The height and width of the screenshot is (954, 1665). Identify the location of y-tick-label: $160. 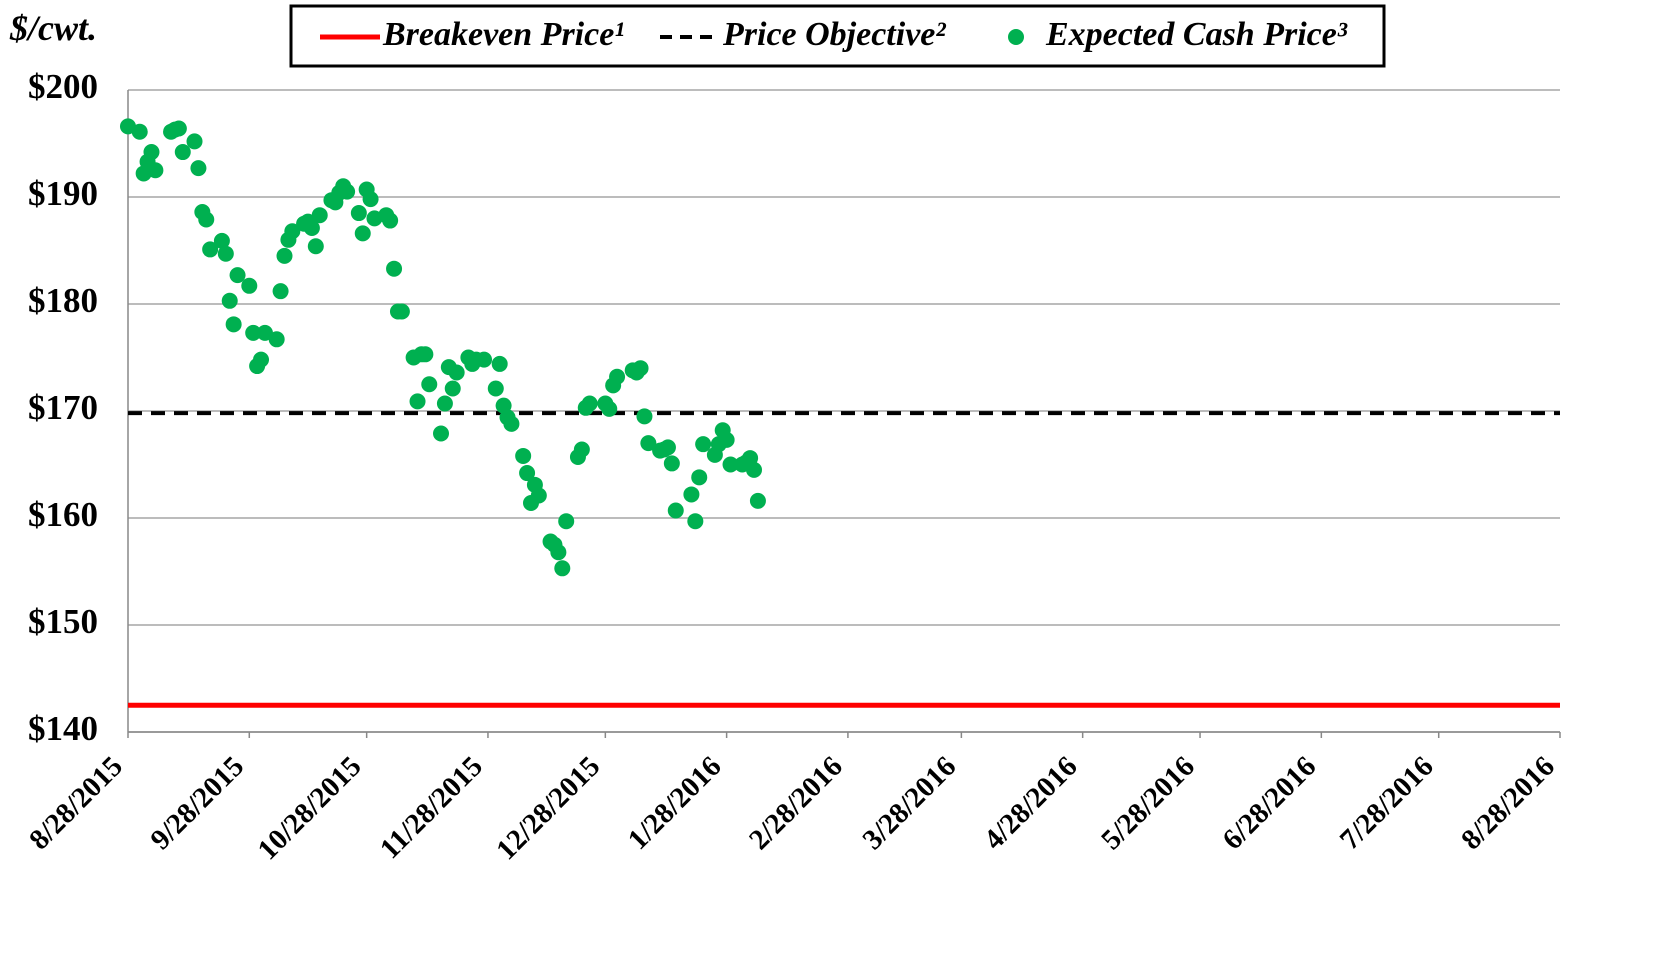
(63, 514).